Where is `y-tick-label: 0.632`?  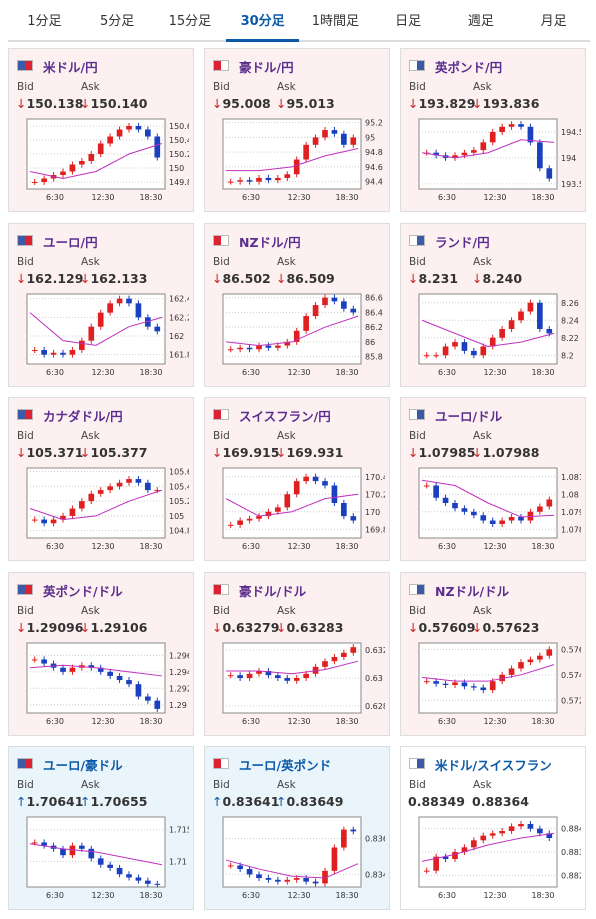
y-tick-label: 0.632 is located at coordinates (375, 650).